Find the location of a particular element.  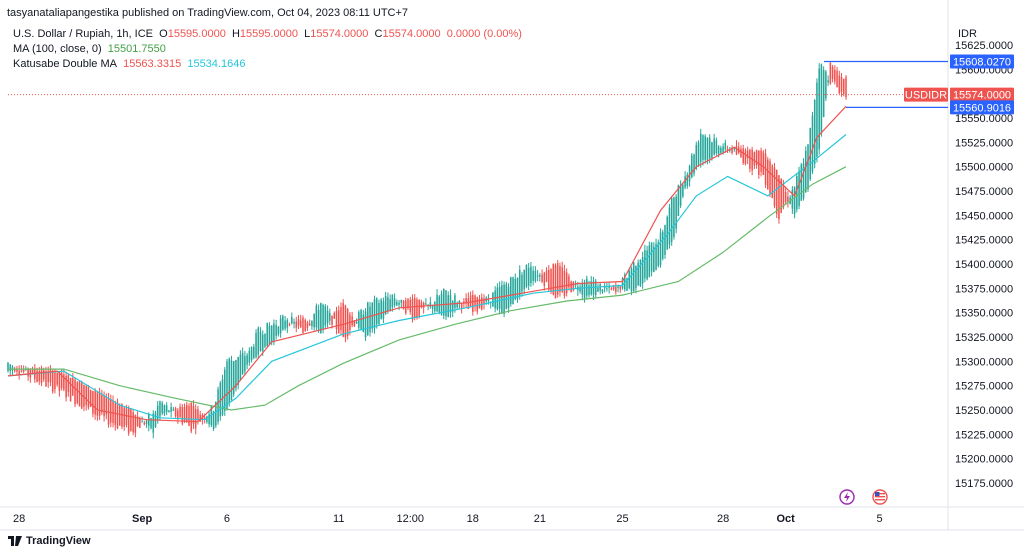

time-axis: 28 Sep 6 11 12:00 18 21 25 28 Oct 5 is located at coordinates (448, 519).